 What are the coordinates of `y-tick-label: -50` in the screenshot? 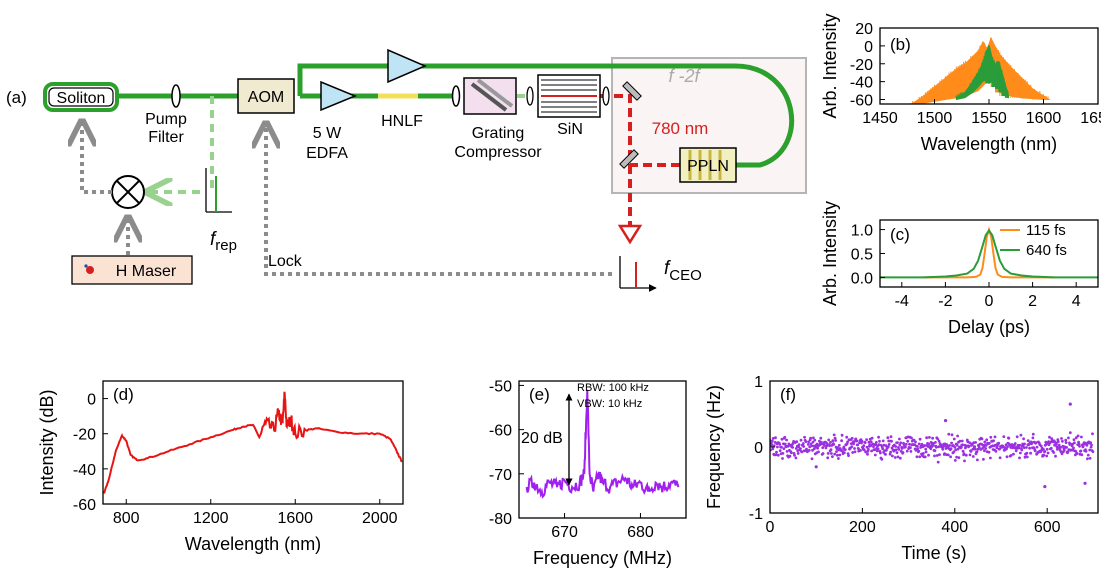 It's located at (500, 386).